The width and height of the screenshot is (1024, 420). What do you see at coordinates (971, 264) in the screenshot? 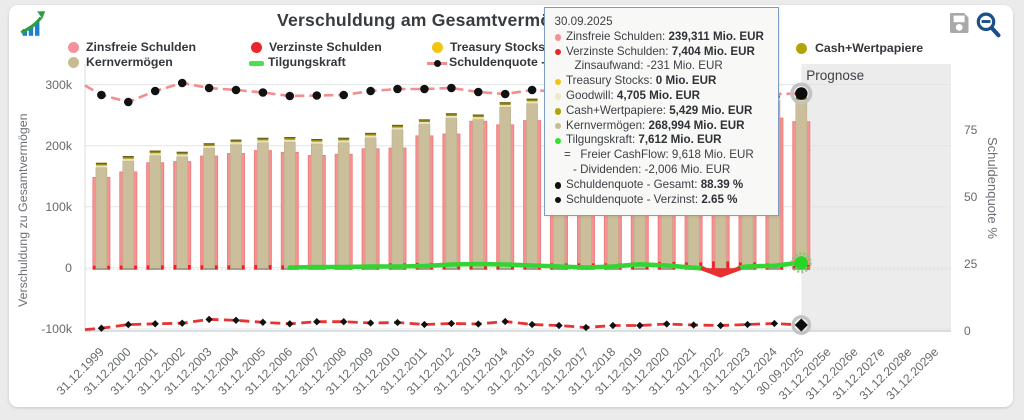
I see `svg-text: 25` at bounding box center [971, 264].